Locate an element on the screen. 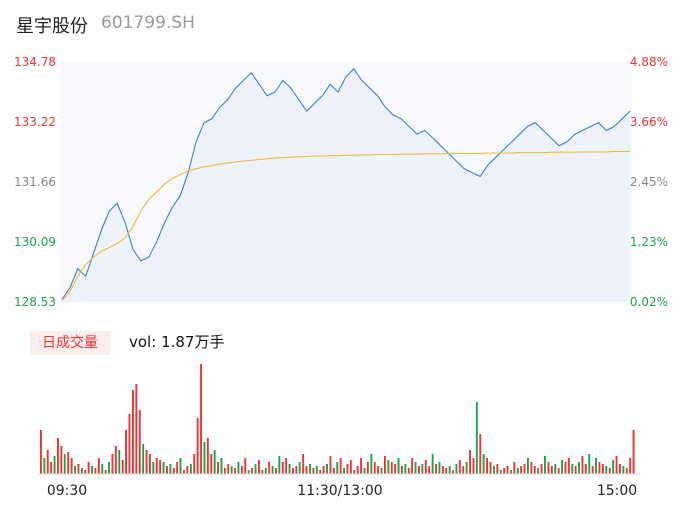 This screenshot has height=524, width=686. volume-readout: vol: 1.87万手 is located at coordinates (176, 341).